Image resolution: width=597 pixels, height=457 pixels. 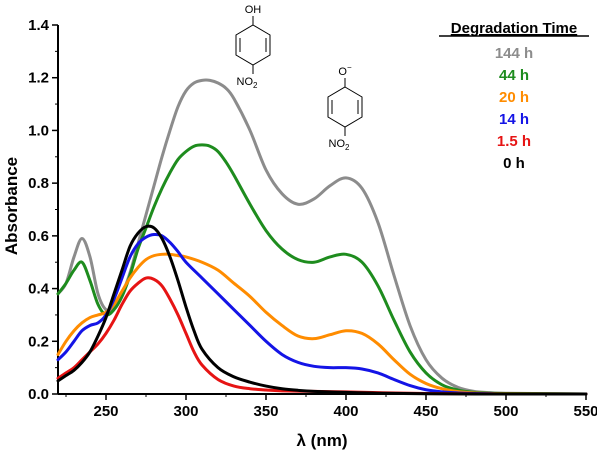 What do you see at coordinates (253, 10) in the screenshot?
I see `structure-1-top-group: OH` at bounding box center [253, 10].